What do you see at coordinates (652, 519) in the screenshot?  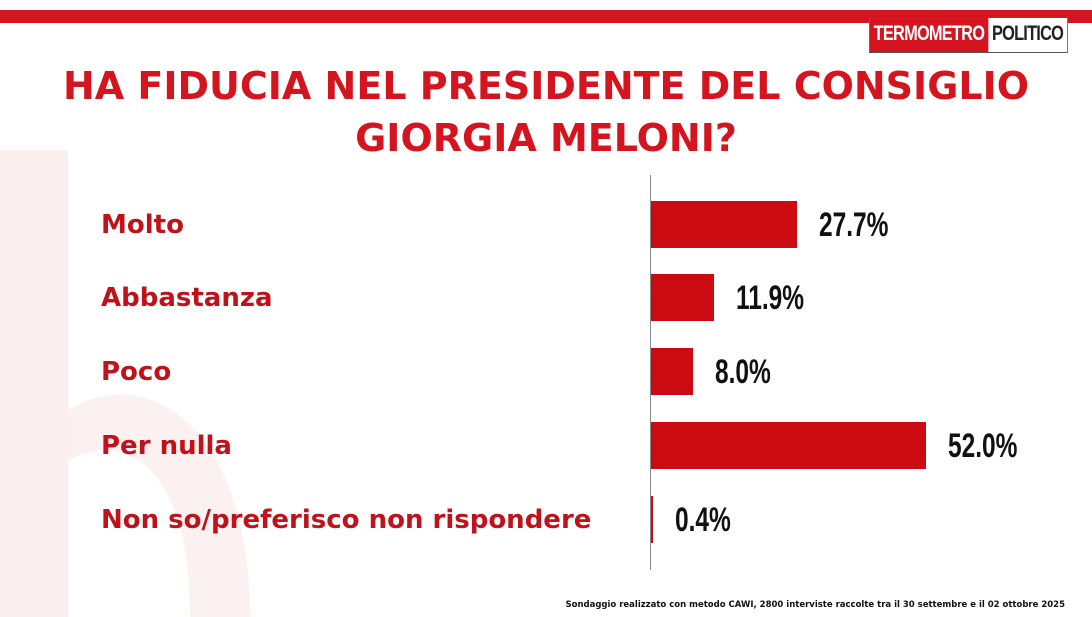 I see `bar-non-so-preferisco-non-rispondere` at bounding box center [652, 519].